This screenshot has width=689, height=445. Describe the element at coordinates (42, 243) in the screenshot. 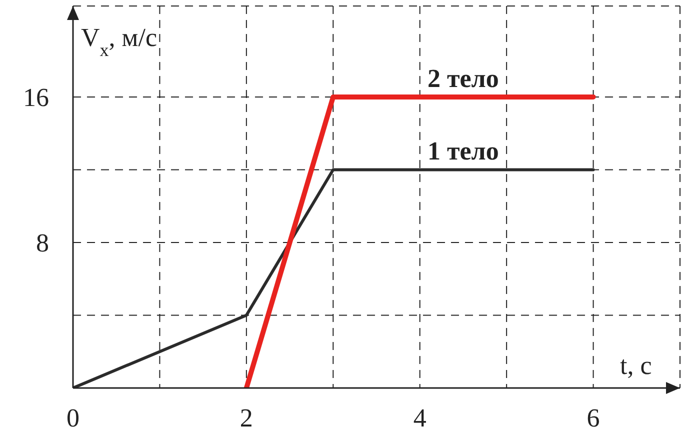

I see `y-tick-label: 8` at that location.